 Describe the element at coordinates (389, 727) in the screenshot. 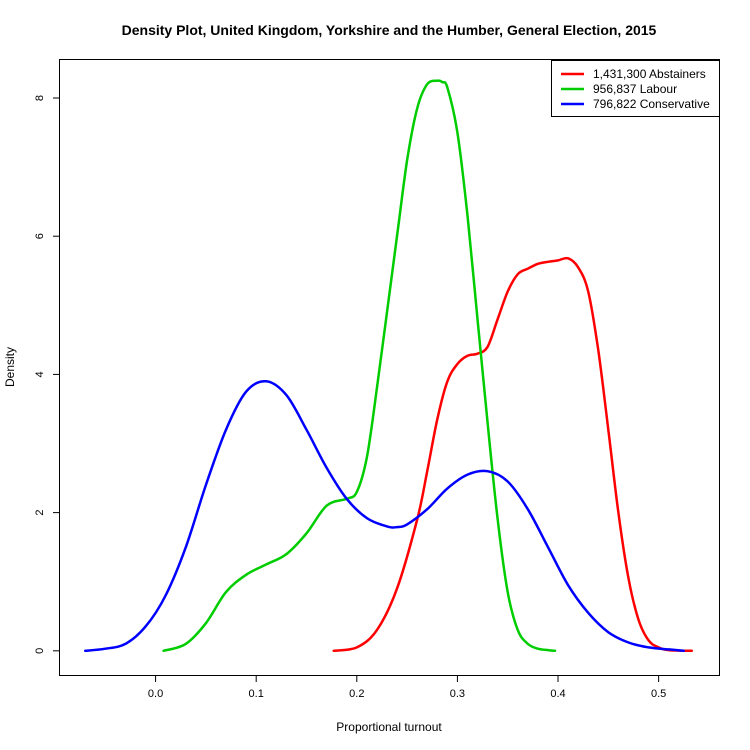

I see `x-axis-label: Proportional turnout` at that location.